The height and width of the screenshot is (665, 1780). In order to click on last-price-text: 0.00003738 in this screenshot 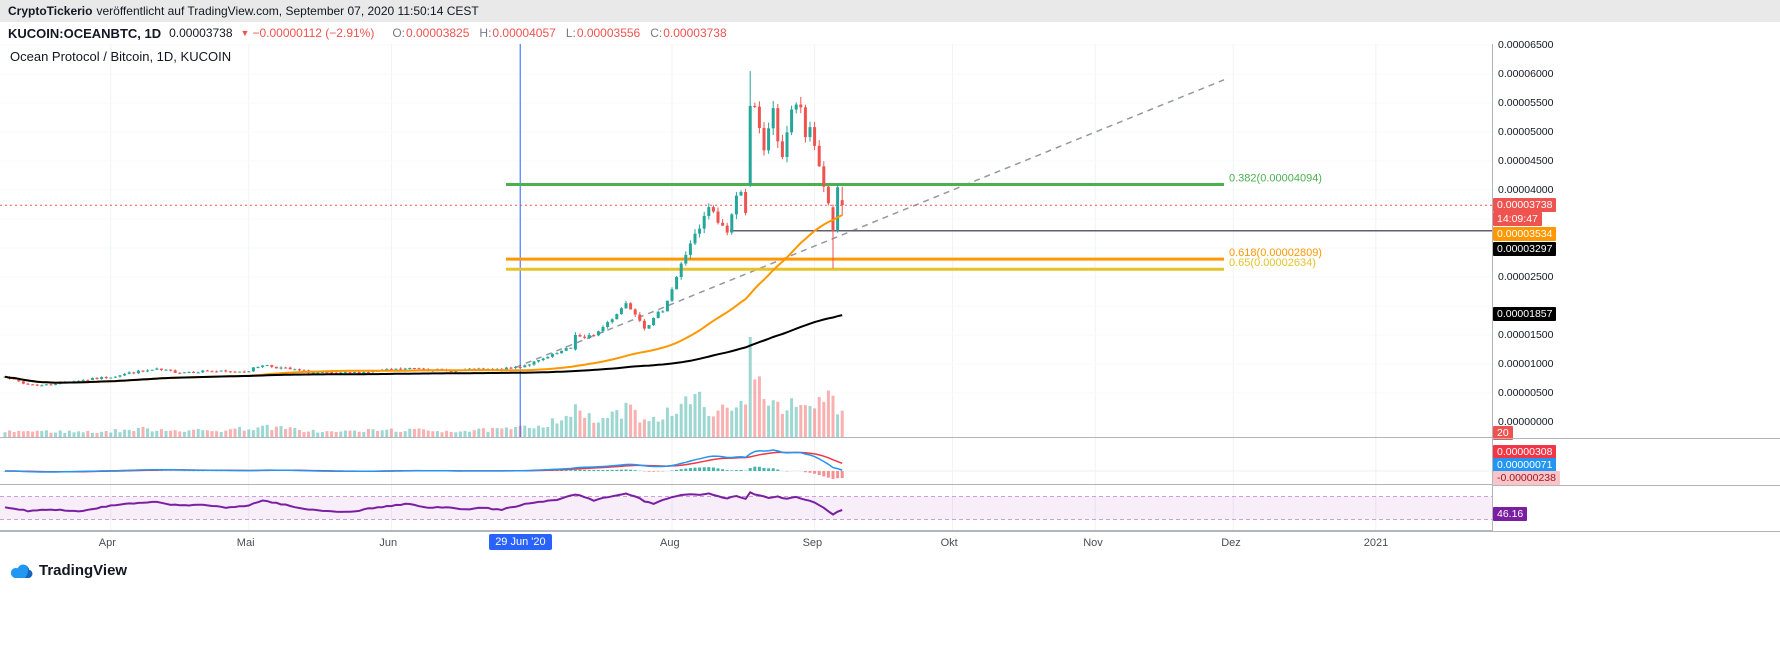, I will do `click(201, 33)`.